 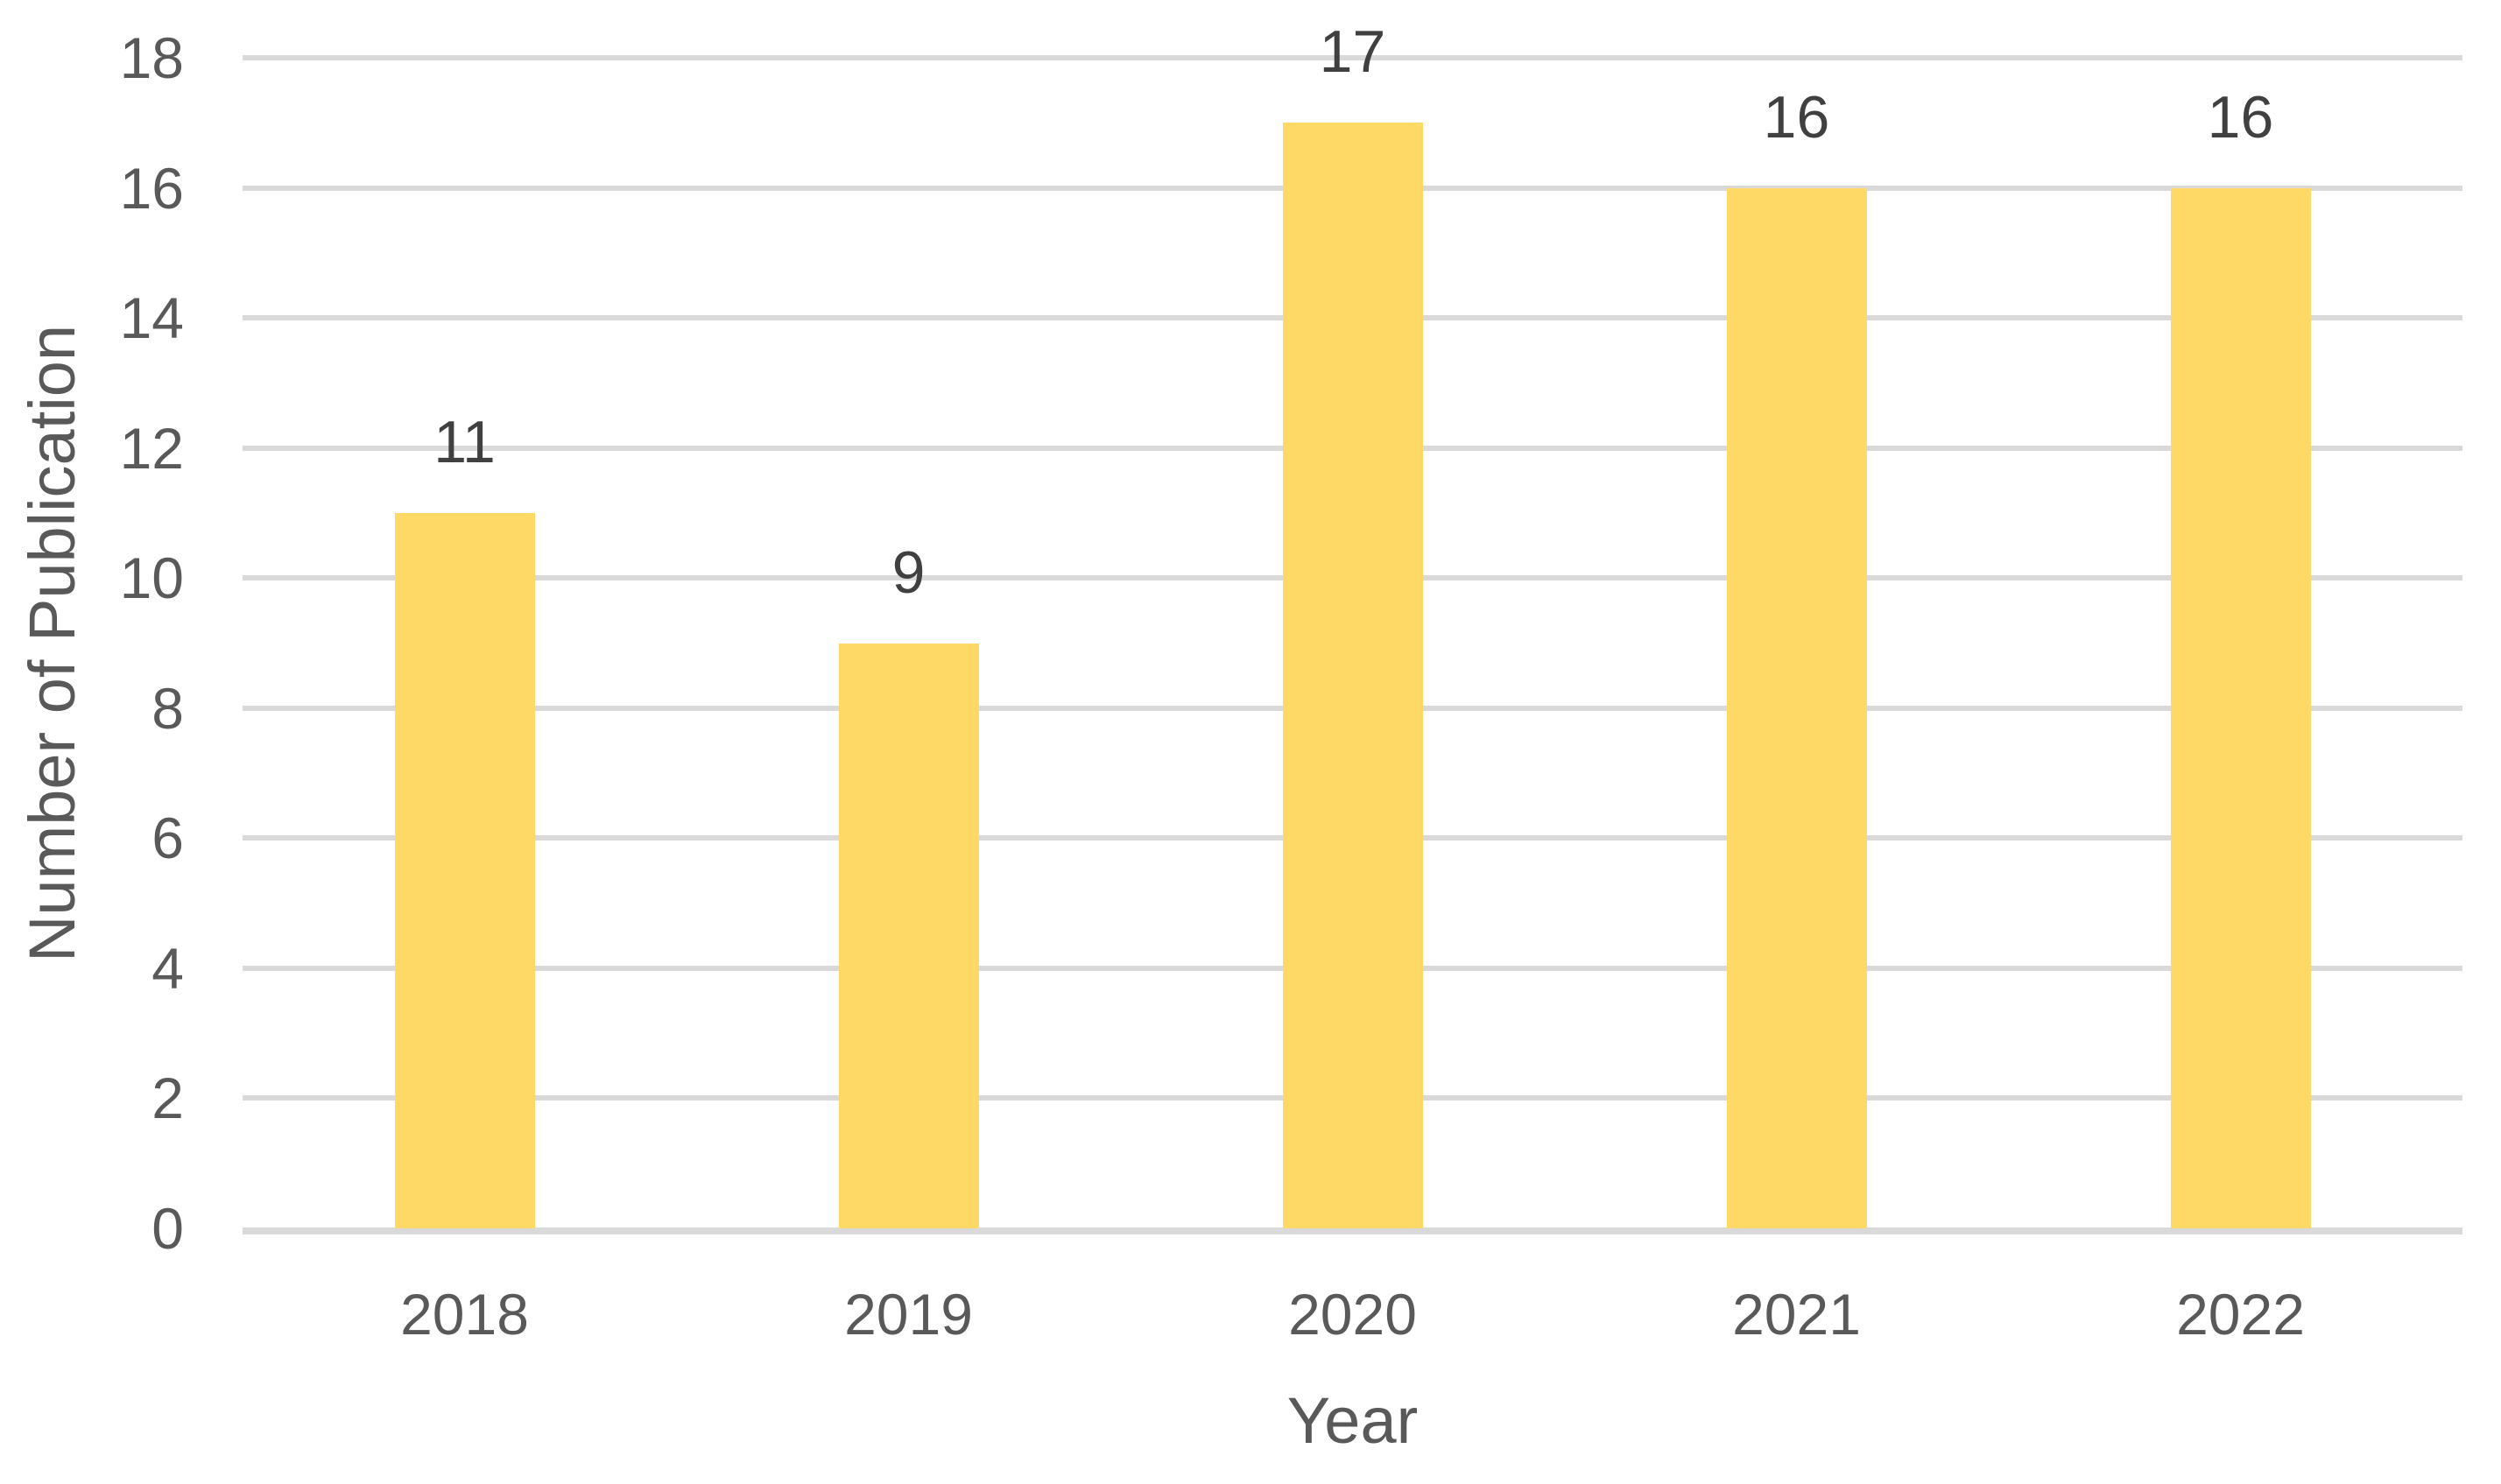 What do you see at coordinates (464, 870) in the screenshot?
I see `bar-2018` at bounding box center [464, 870].